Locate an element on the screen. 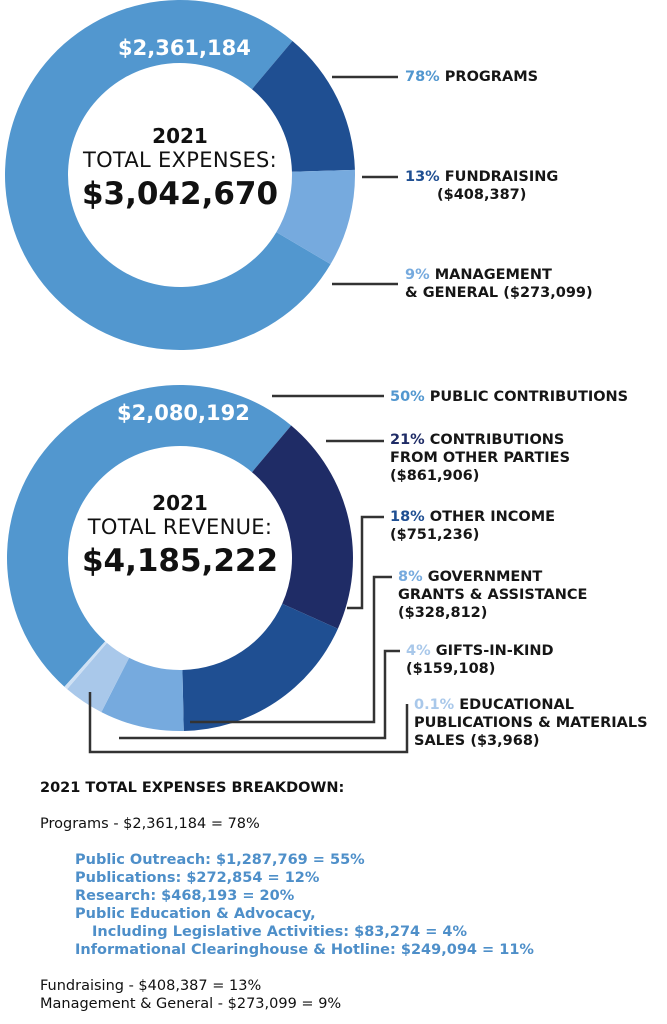  gifts-in-kind-percent: 4% is located at coordinates (418, 651).